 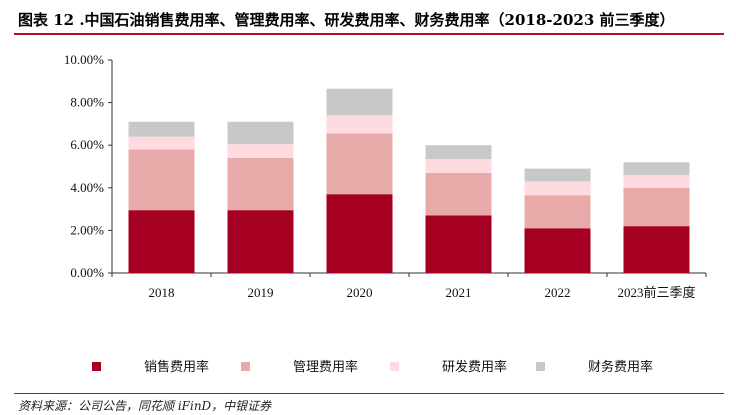 I want to click on legend-label: 研发费用率, so click(x=474, y=367).